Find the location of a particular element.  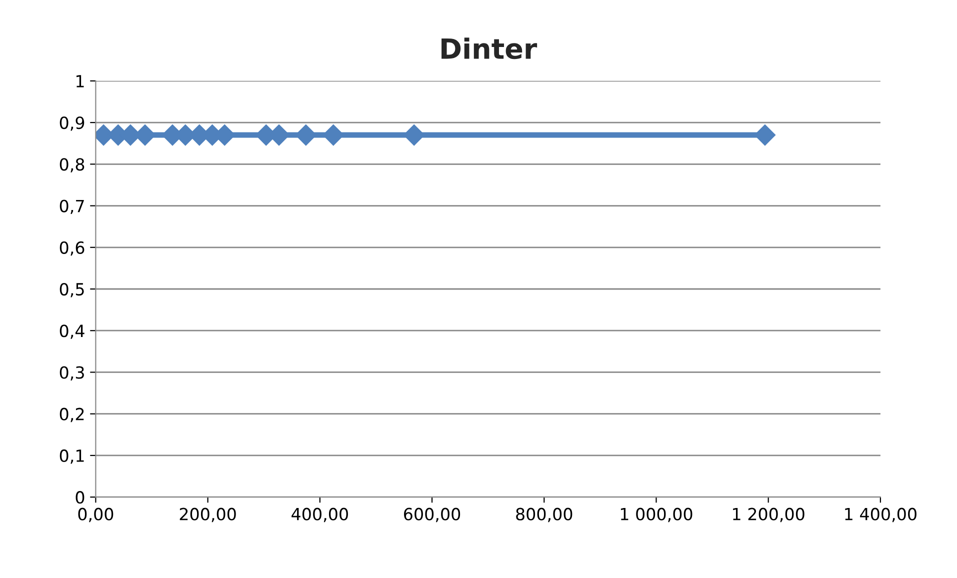

y-tick-label: 0,8 is located at coordinates (72, 165).